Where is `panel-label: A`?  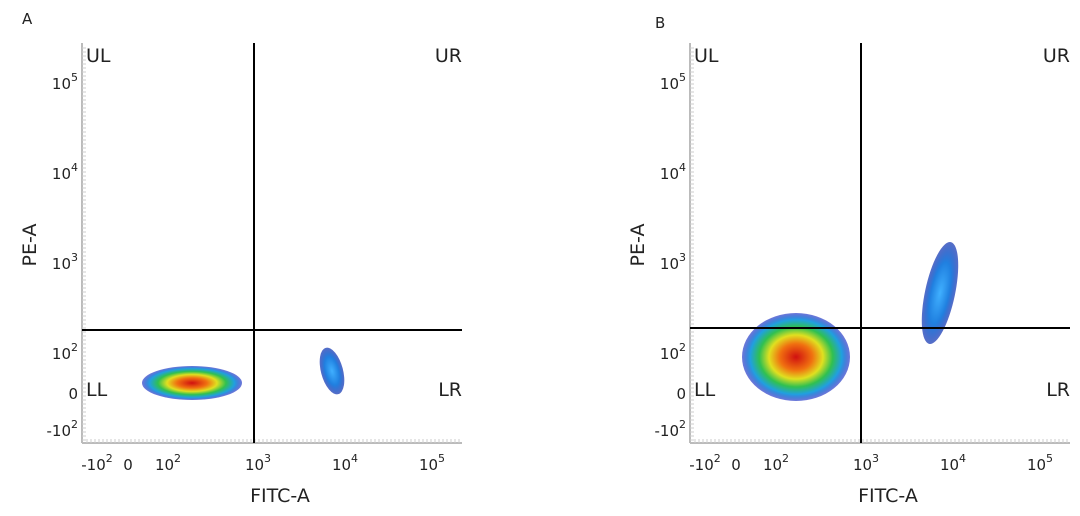
panel-label: A is located at coordinates (27, 19).